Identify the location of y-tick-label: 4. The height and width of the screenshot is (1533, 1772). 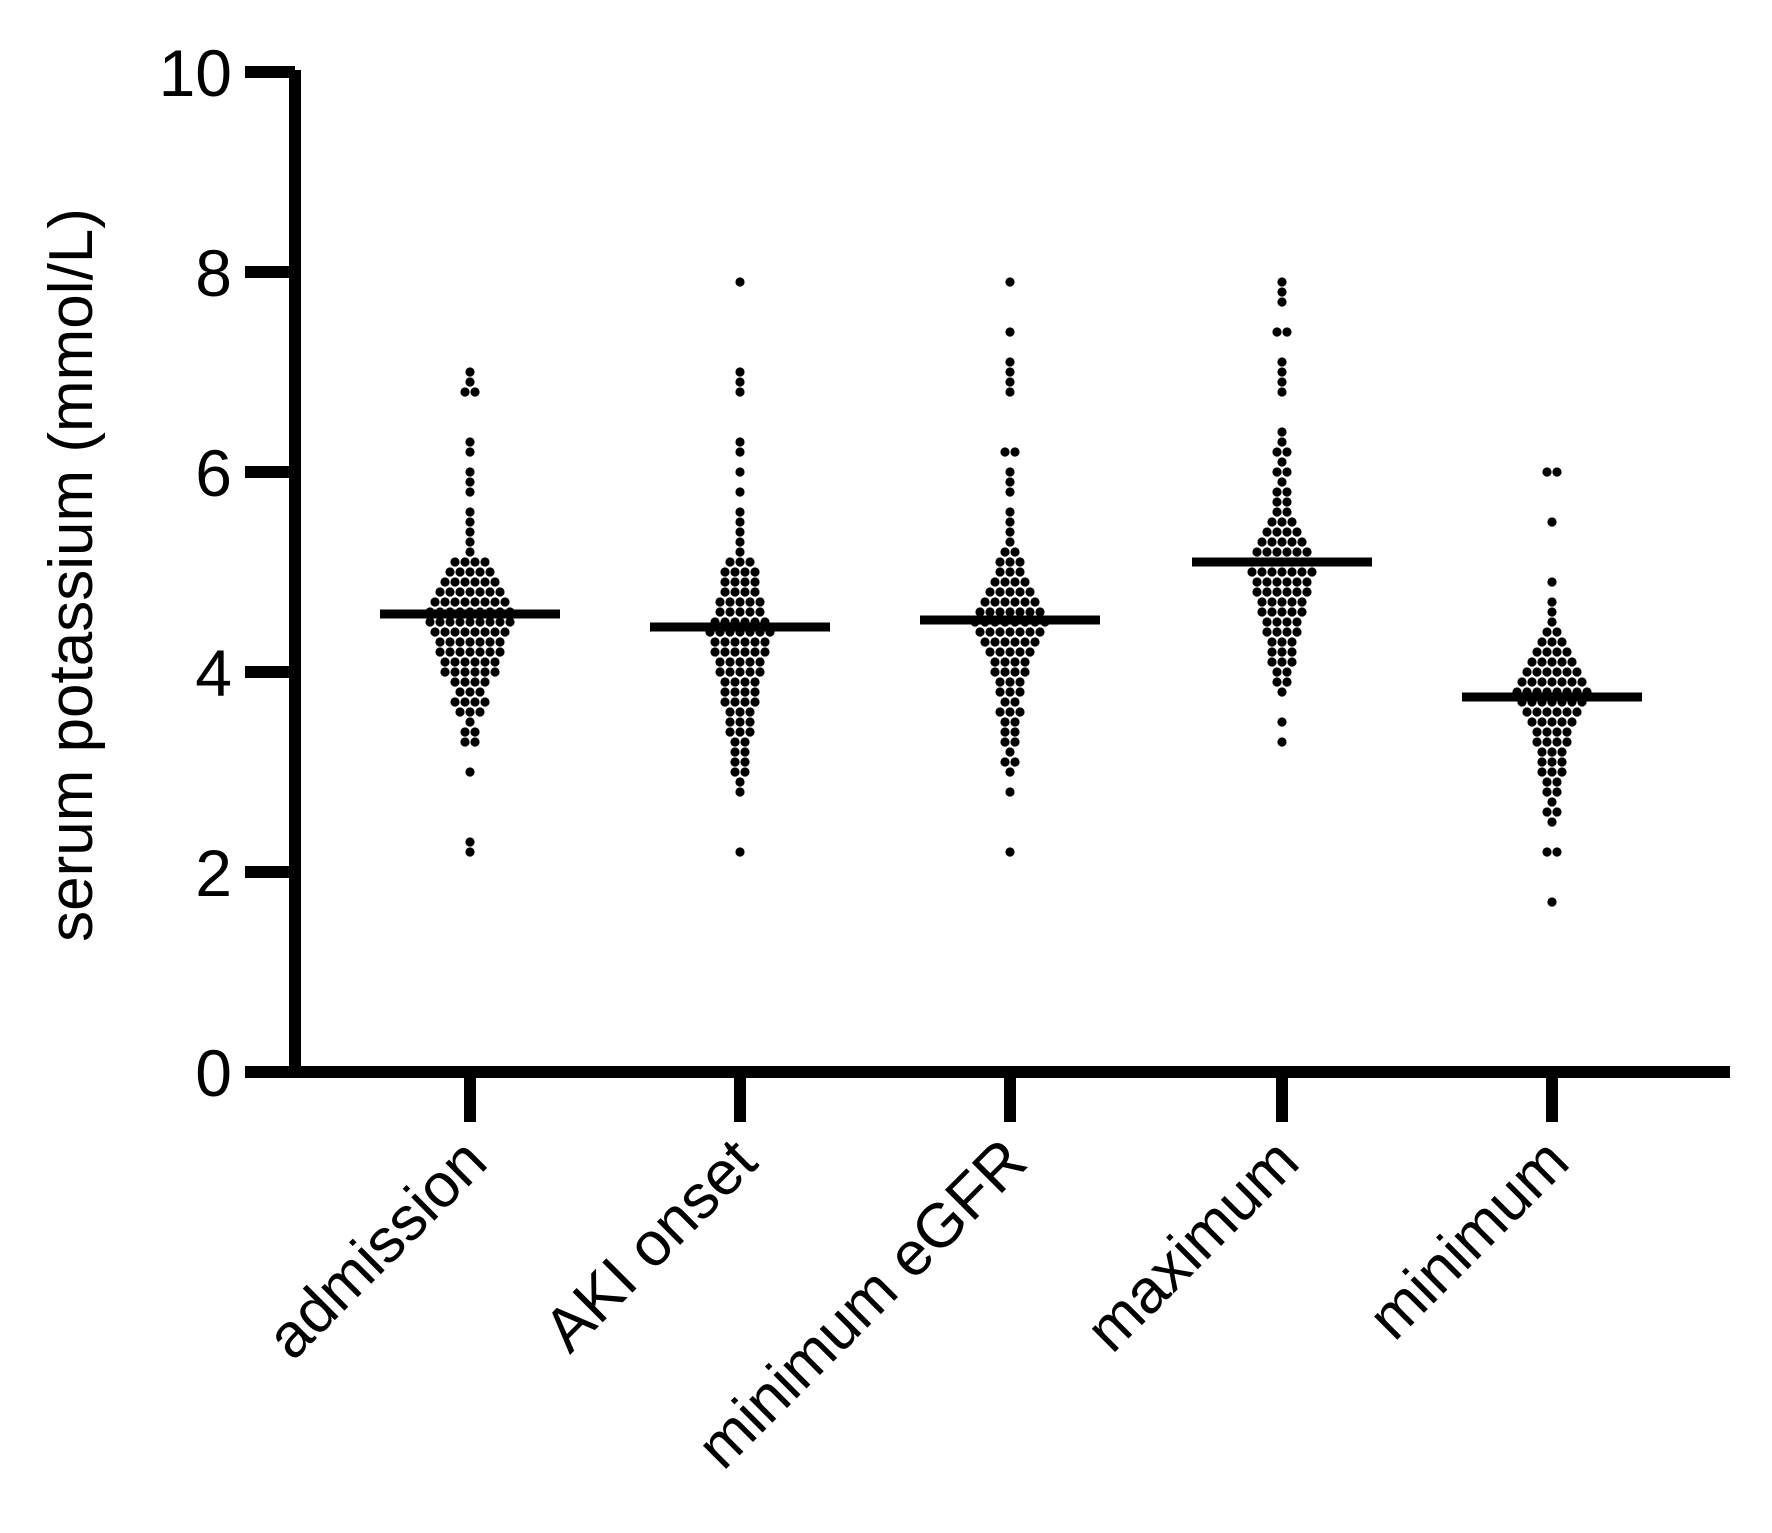
(213, 673).